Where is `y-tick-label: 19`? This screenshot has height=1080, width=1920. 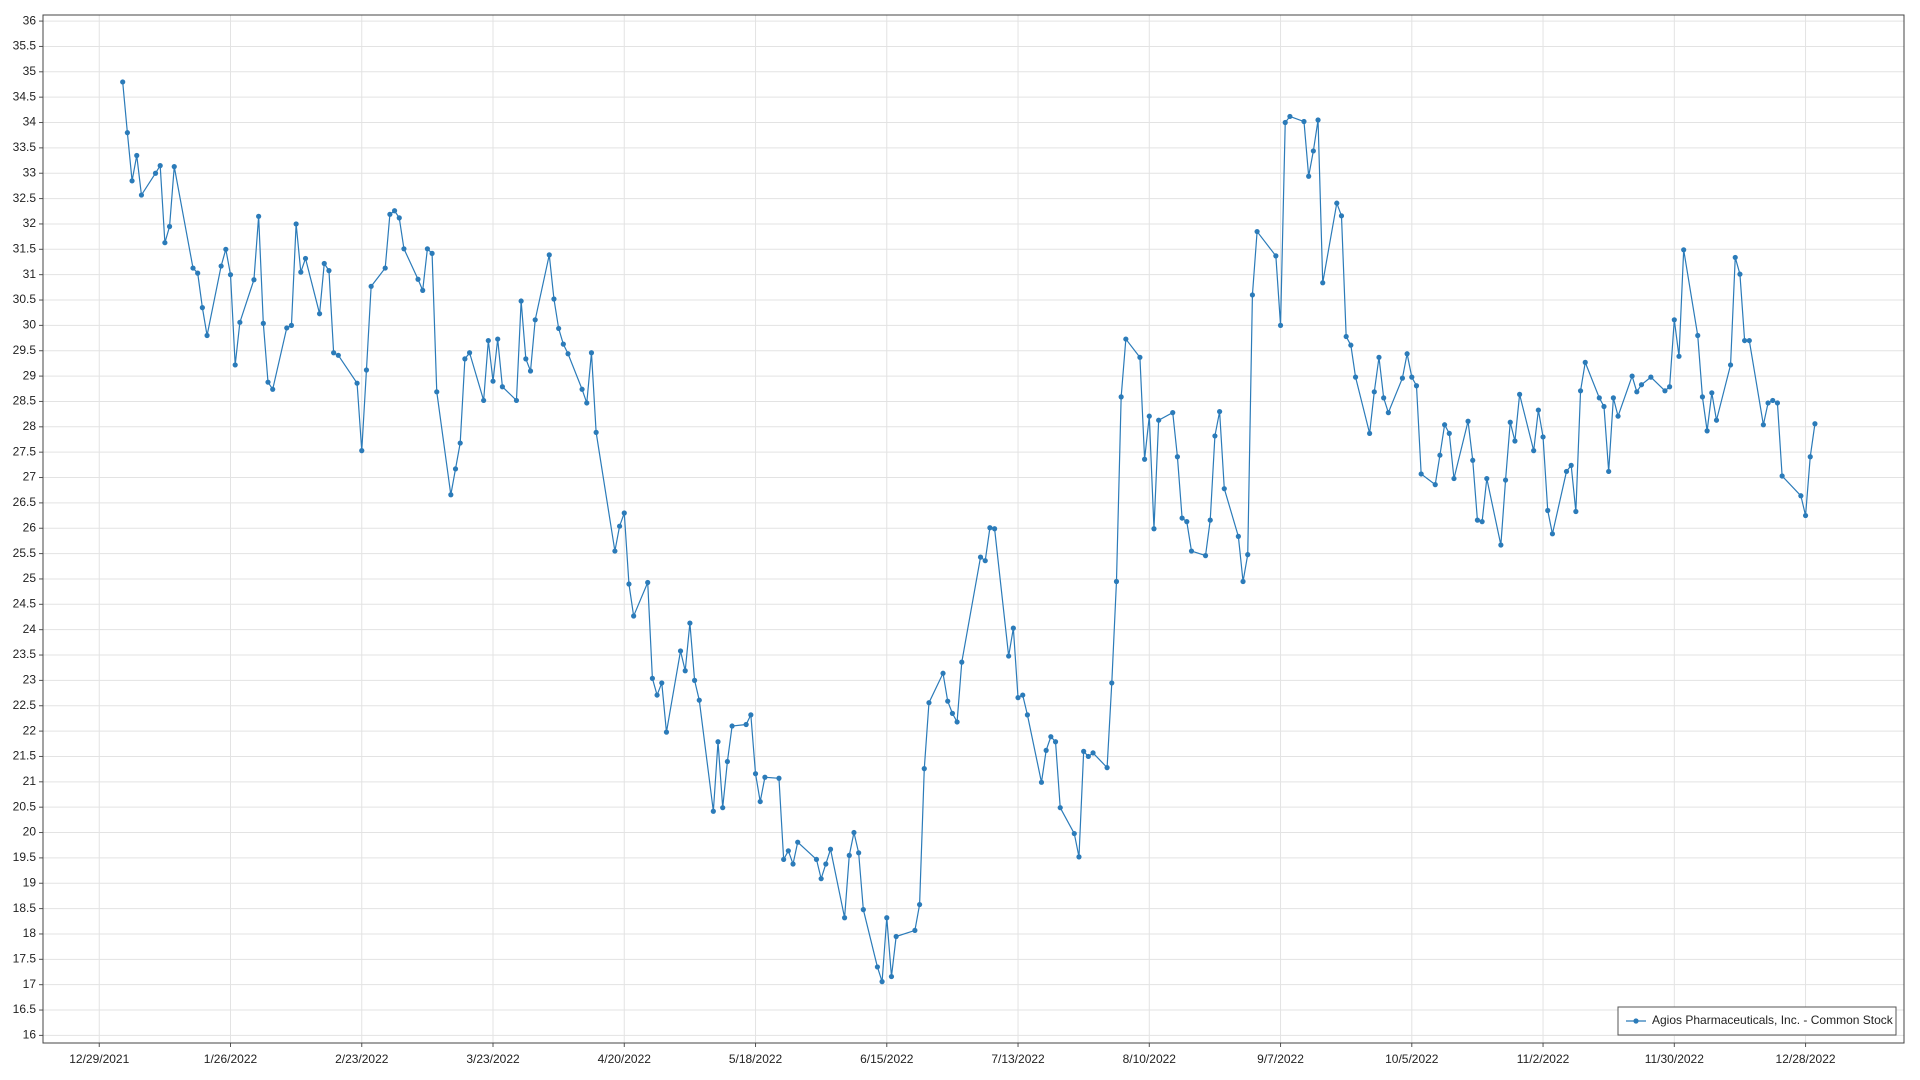 y-tick-label: 19 is located at coordinates (30, 882).